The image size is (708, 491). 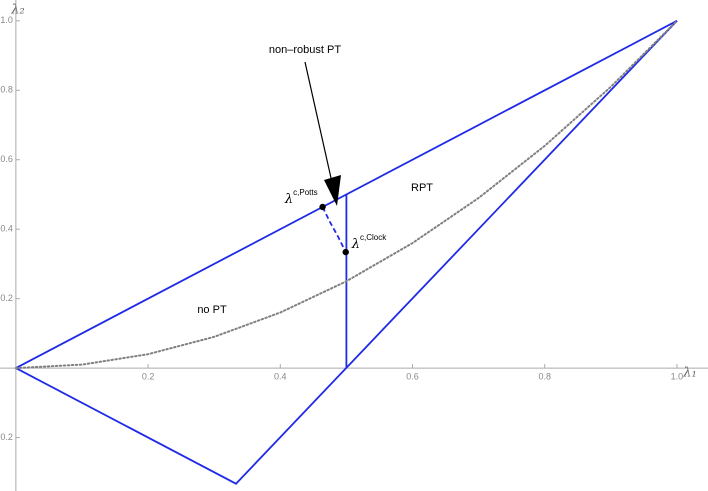 I want to click on arrow-shaft, so click(x=318, y=120).